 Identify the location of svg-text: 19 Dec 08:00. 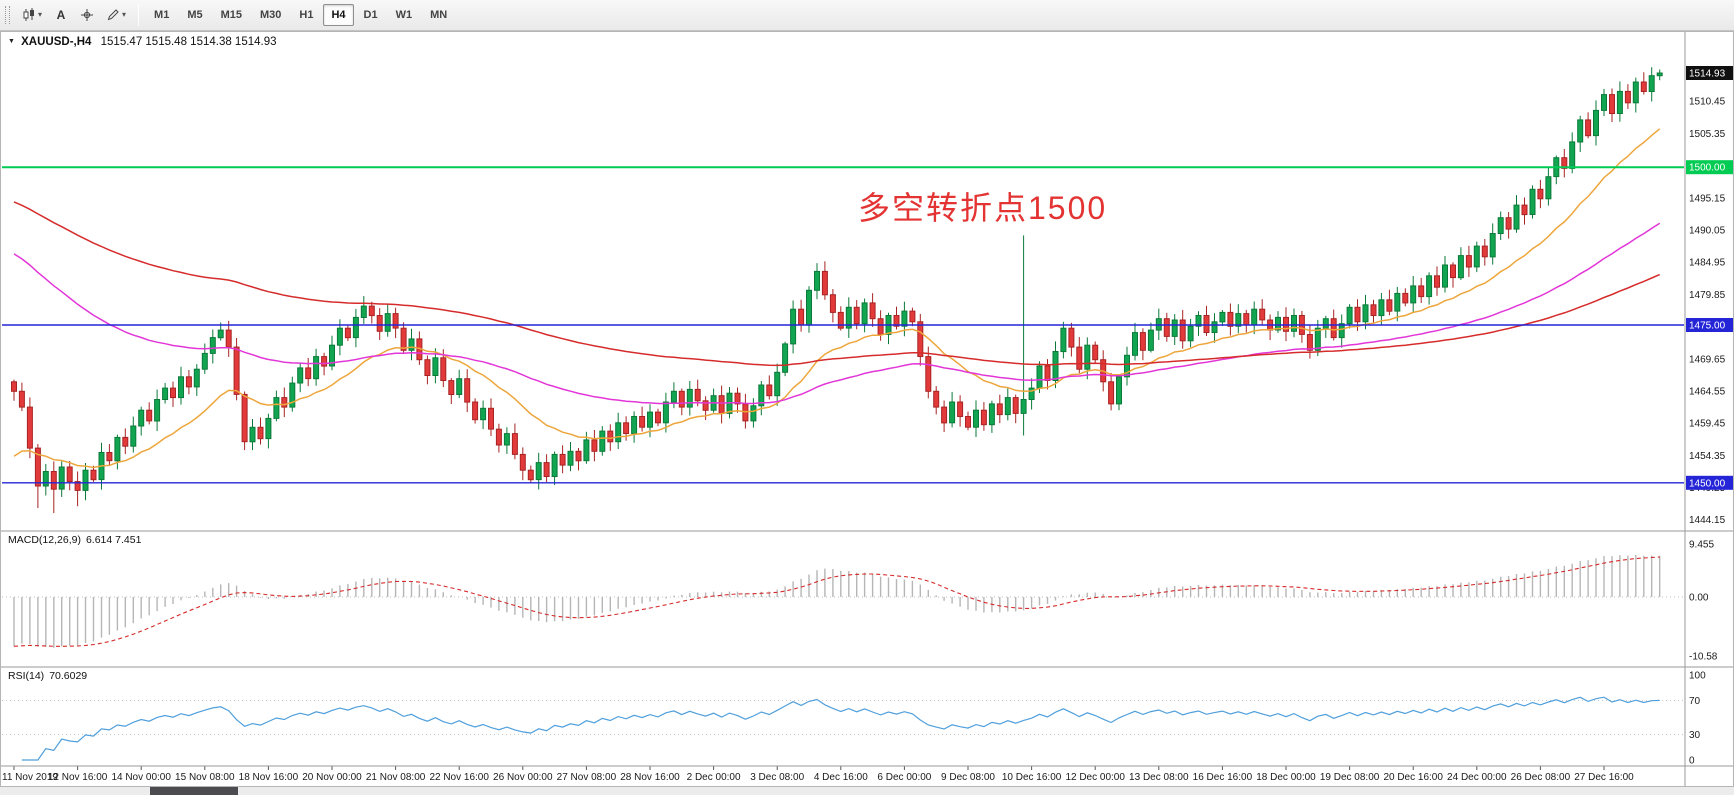
(1350, 777).